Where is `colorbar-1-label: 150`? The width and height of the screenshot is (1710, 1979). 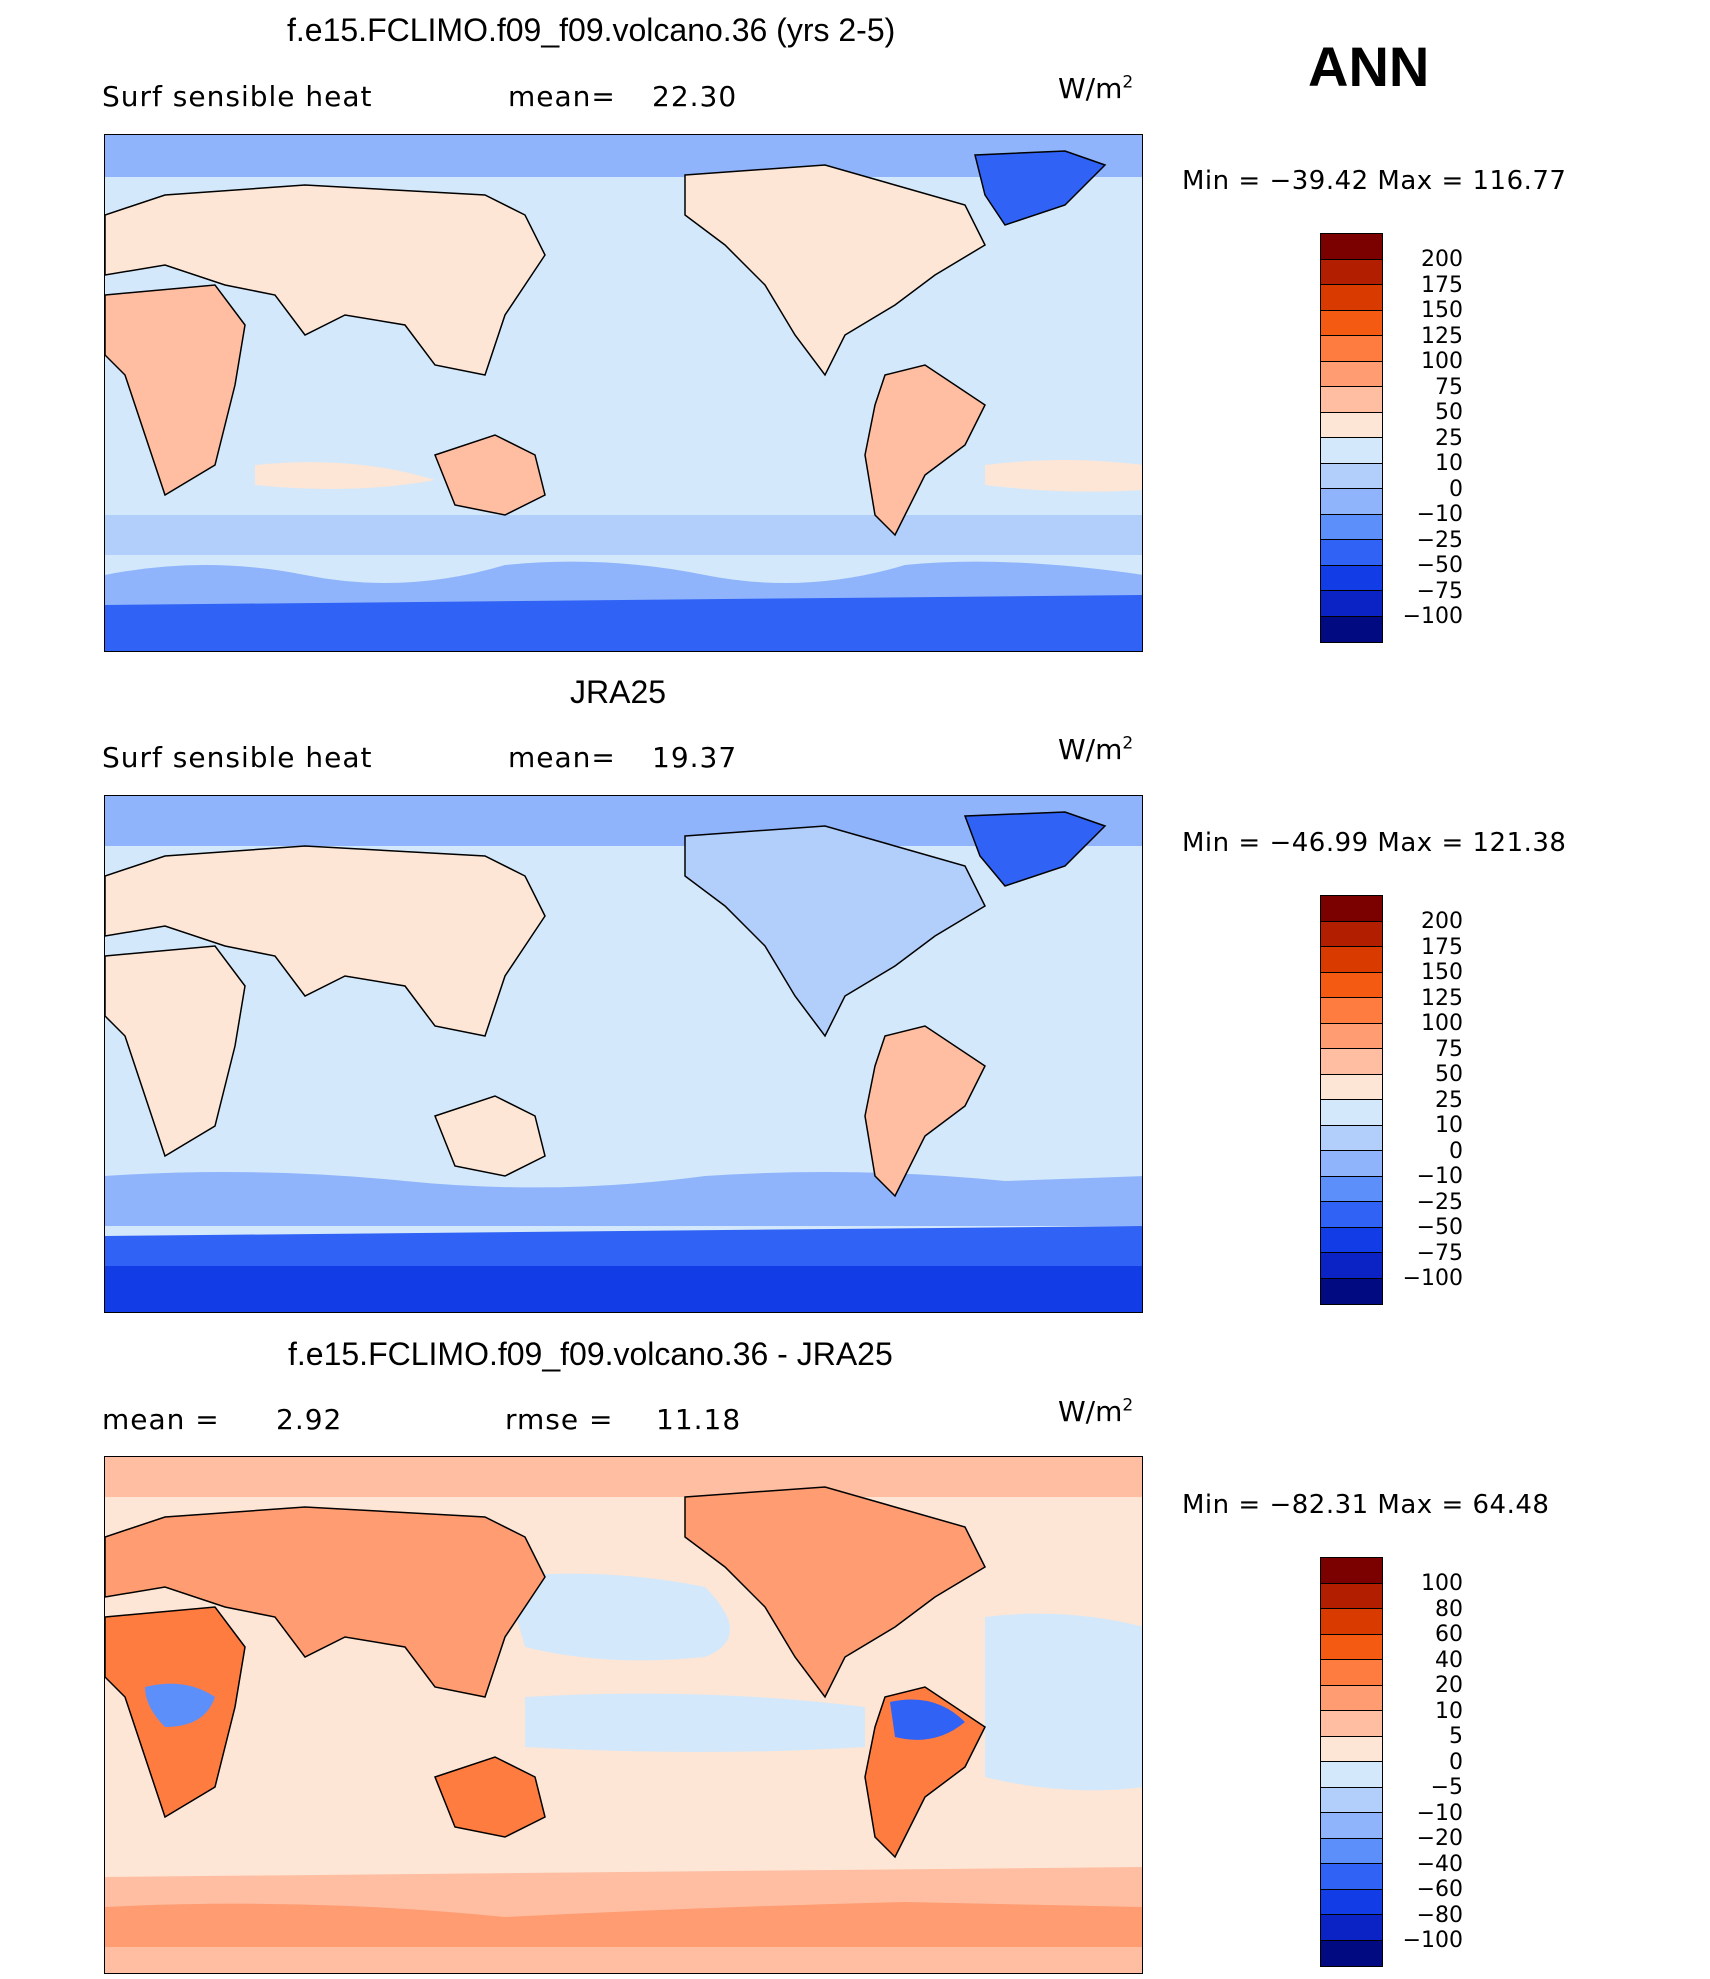 colorbar-1-label: 150 is located at coordinates (1442, 310).